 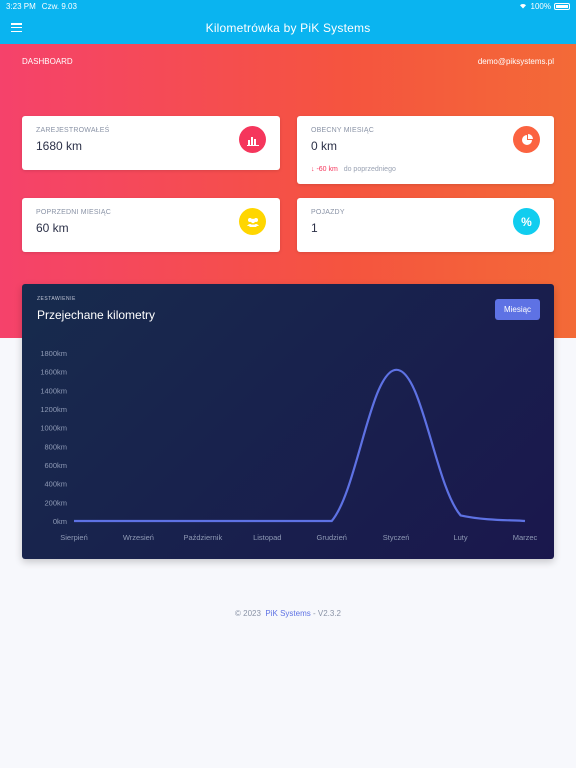 I want to click on user-email: demo@piksystems.pl, so click(x=515, y=61).